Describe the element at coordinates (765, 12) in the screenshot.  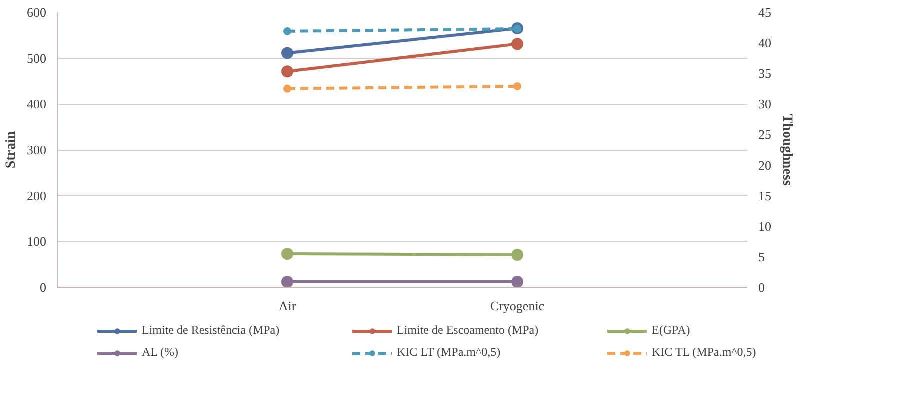
I see `y2-tick-label: 45` at that location.